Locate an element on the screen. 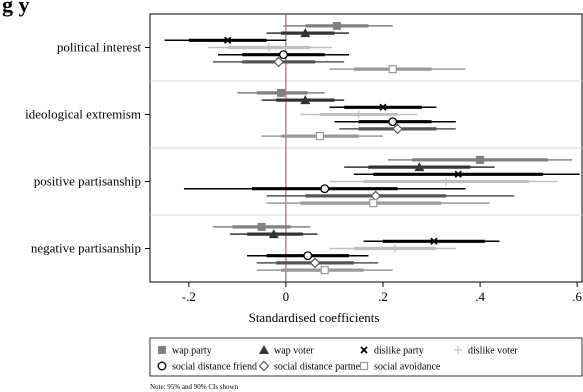 Image resolution: width=583 pixels, height=392 pixels. x-tick-label: .6 is located at coordinates (577, 296).